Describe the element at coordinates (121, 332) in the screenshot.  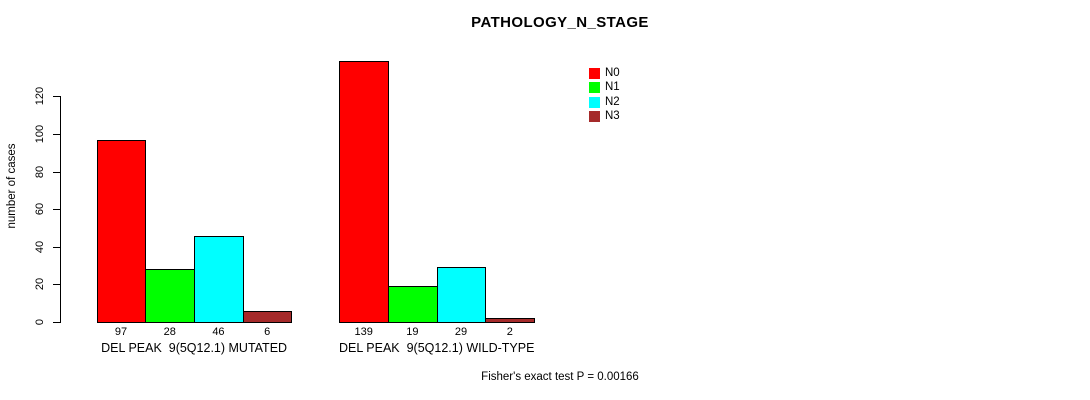
I see `bar-value-label: 97` at that location.